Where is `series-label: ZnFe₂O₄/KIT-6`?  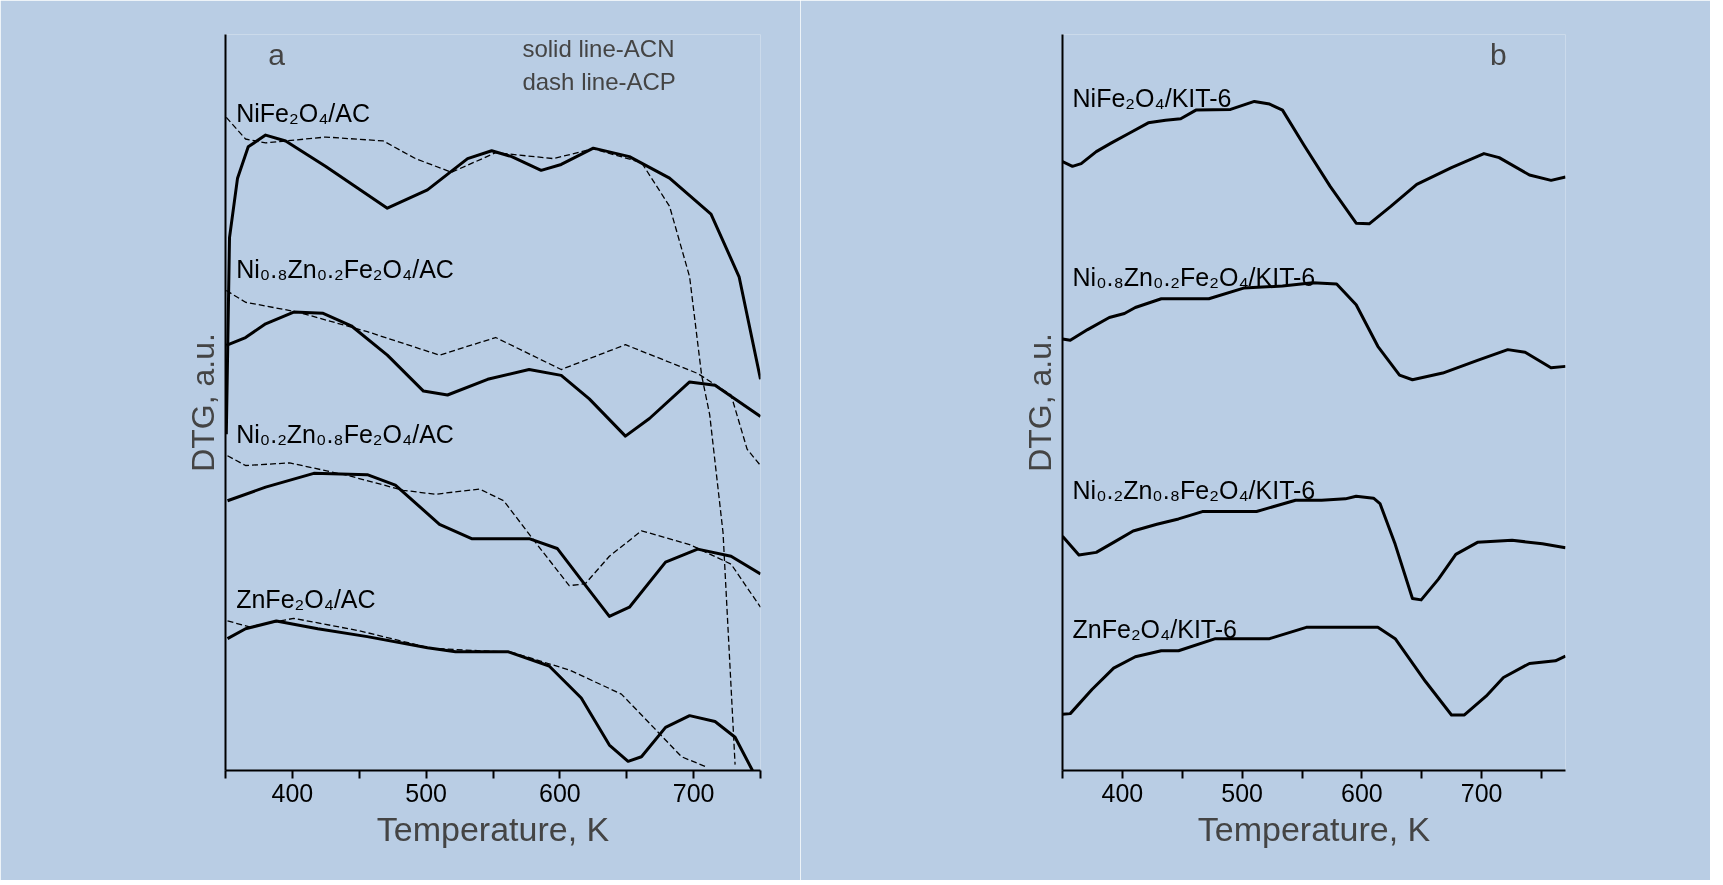 series-label: ZnFe₂O₄/KIT-6 is located at coordinates (1154, 628).